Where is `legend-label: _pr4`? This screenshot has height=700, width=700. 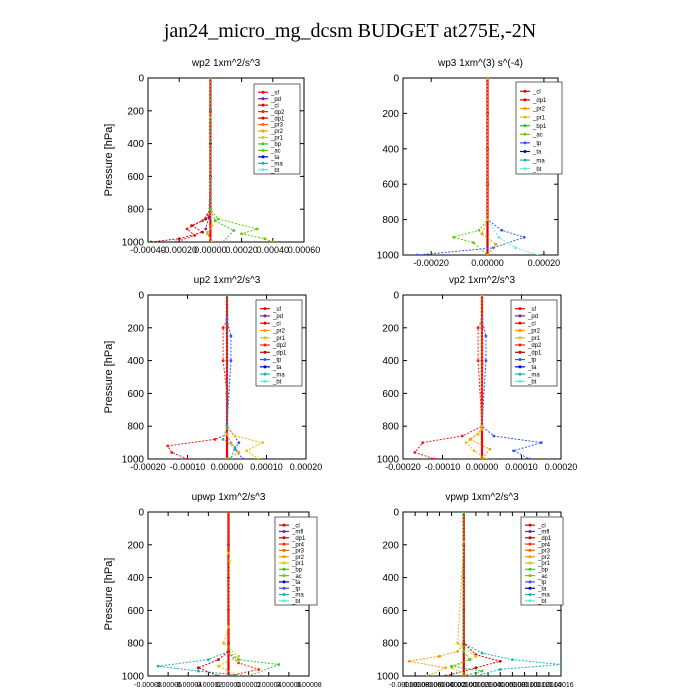
legend-label: _pr4 is located at coordinates (298, 545).